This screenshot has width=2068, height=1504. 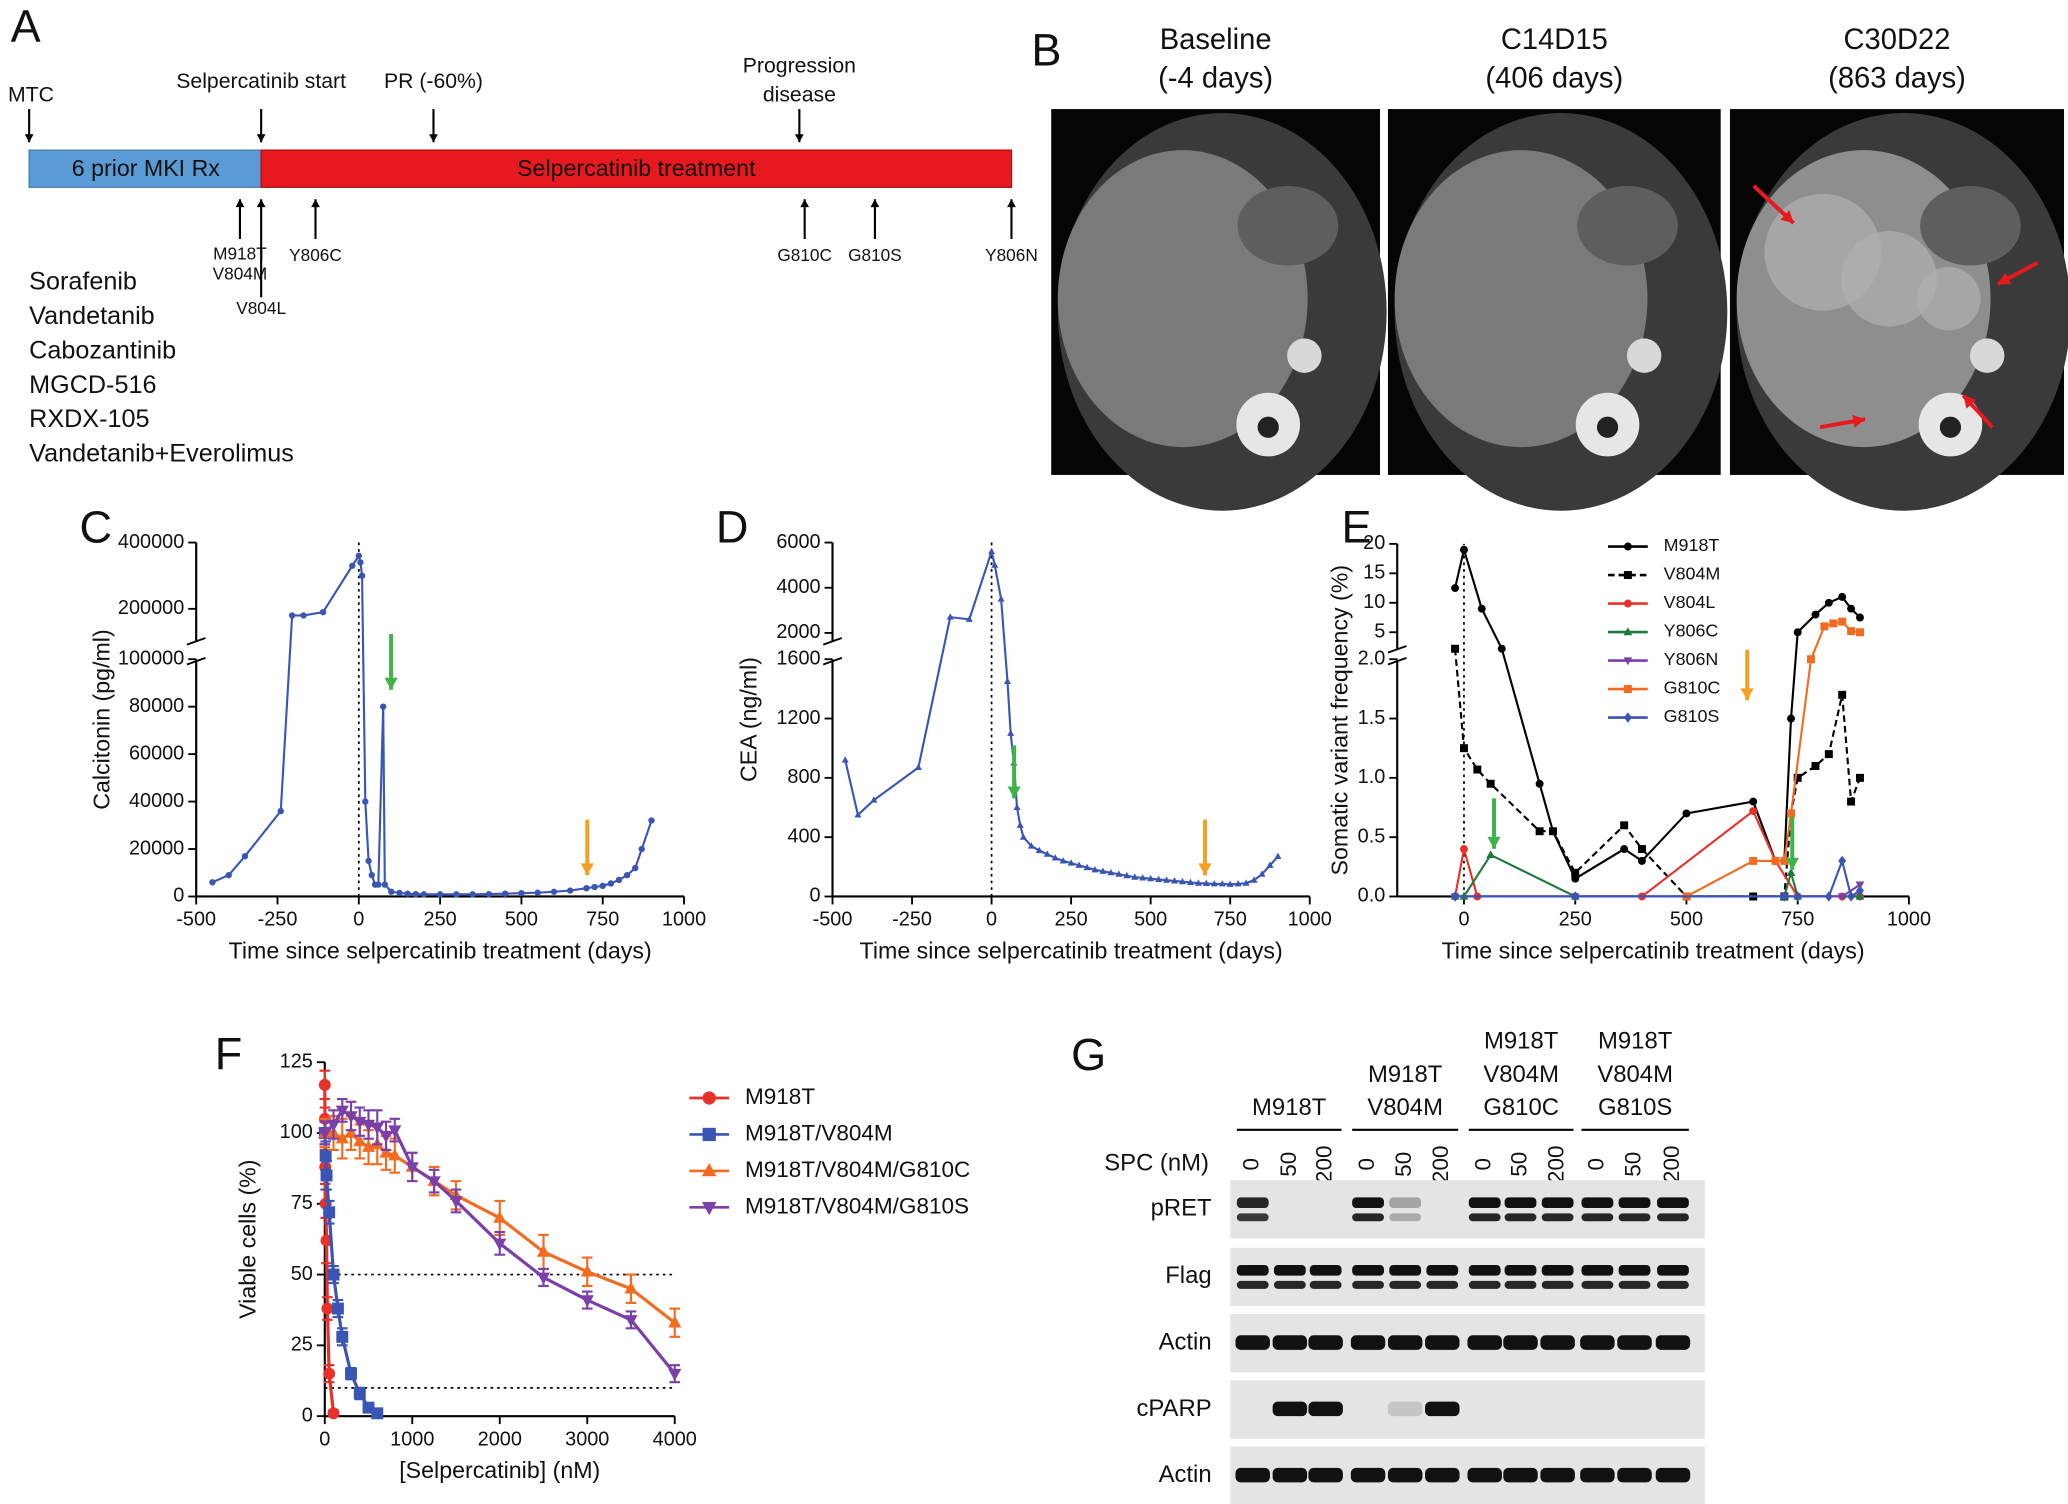 What do you see at coordinates (798, 718) in the screenshot?
I see `y-tick-label: 1200` at bounding box center [798, 718].